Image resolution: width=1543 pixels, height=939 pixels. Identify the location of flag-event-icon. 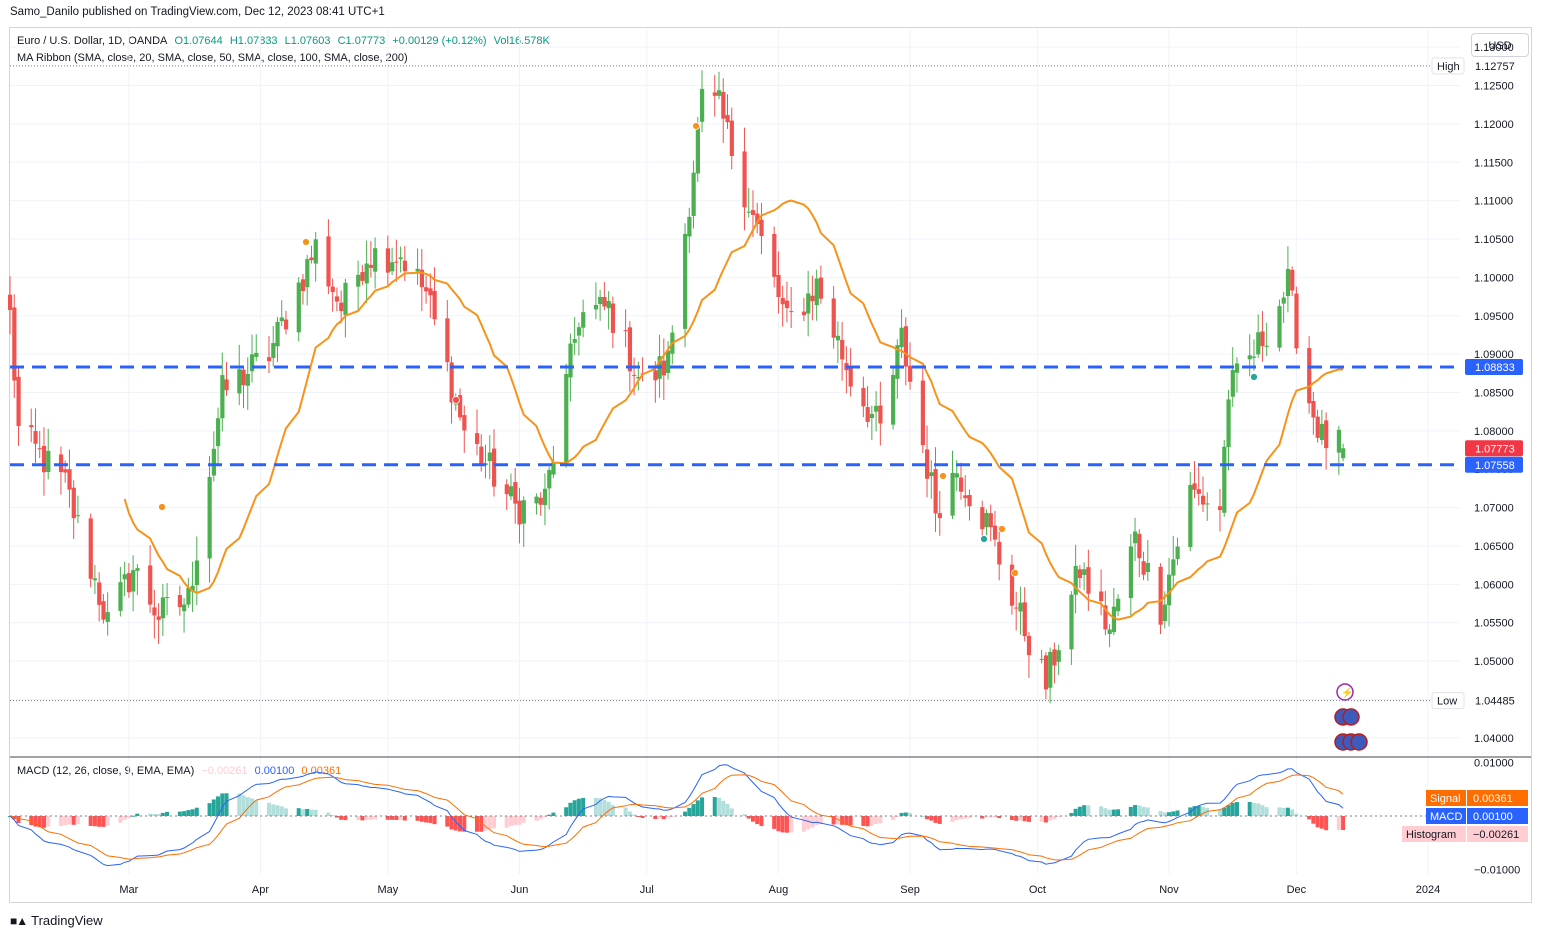
(1351, 717).